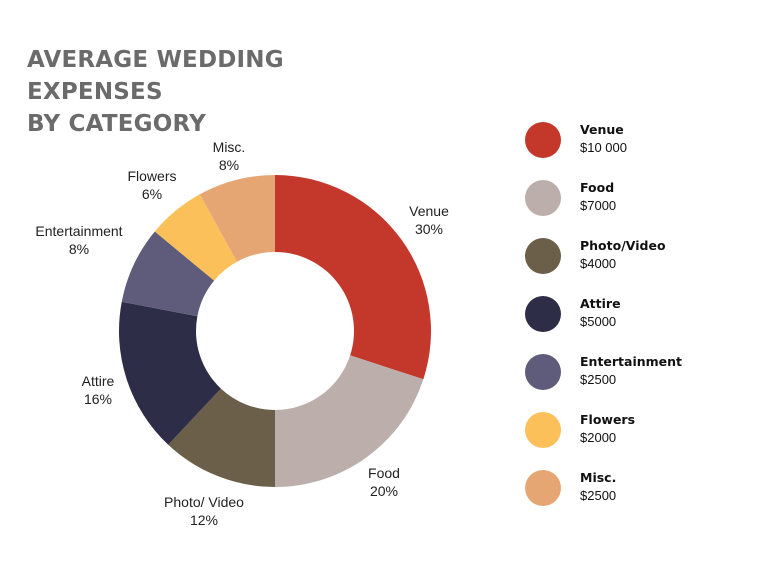  What do you see at coordinates (598, 437) in the screenshot?
I see `legend-value-flowers: $2000` at bounding box center [598, 437].